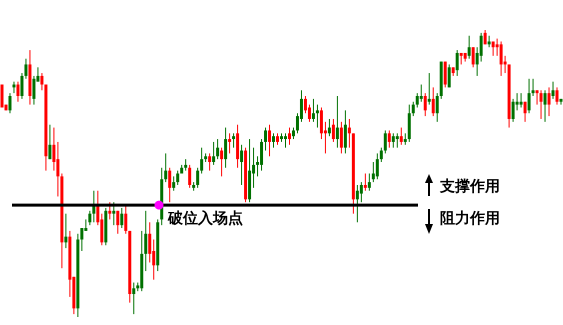 The width and height of the screenshot is (563, 325). I want to click on annotation: 阻力作用, so click(470, 218).